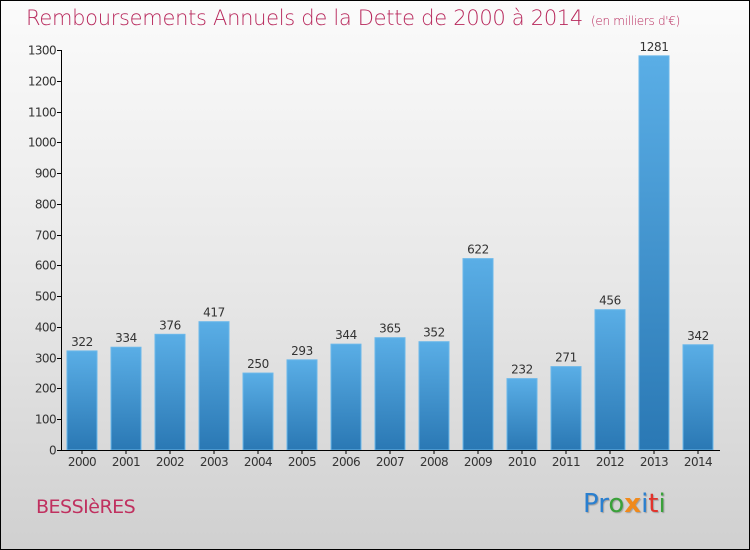 The height and width of the screenshot is (550, 750). What do you see at coordinates (566, 358) in the screenshot?
I see `value-label-2011: 271` at bounding box center [566, 358].